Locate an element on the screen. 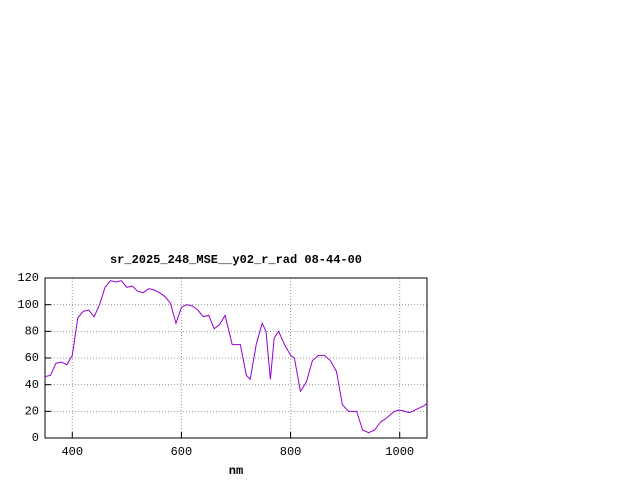 This screenshot has width=640, height=480. chart-title: sr_2025_248_MSE__y02_r_rad 08-44-00 is located at coordinates (236, 260).